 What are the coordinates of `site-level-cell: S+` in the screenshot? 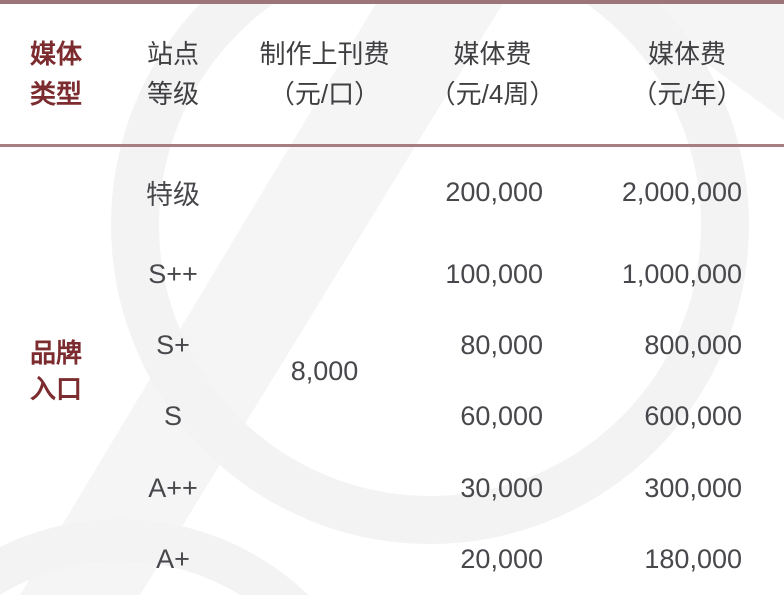 It's located at (173, 345).